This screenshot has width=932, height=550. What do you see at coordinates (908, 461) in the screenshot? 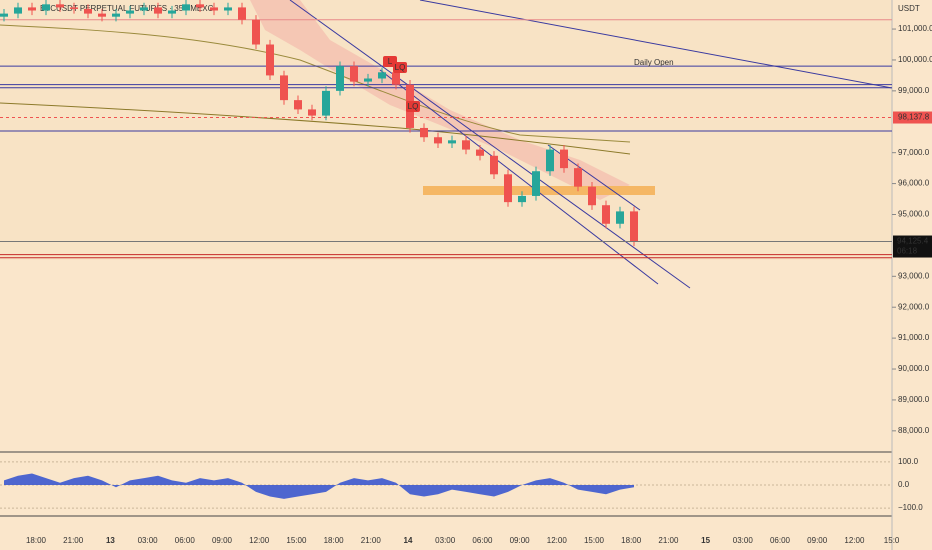
I see `y-tick-label: 100.0` at bounding box center [908, 461].